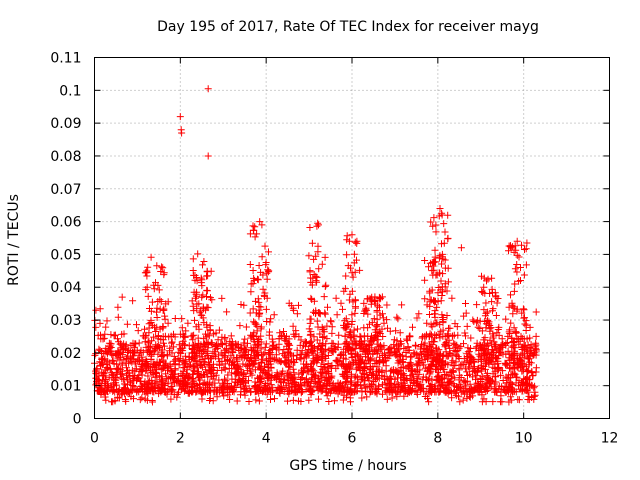  I want to click on y-tick-label: 0.04, so click(65, 288).